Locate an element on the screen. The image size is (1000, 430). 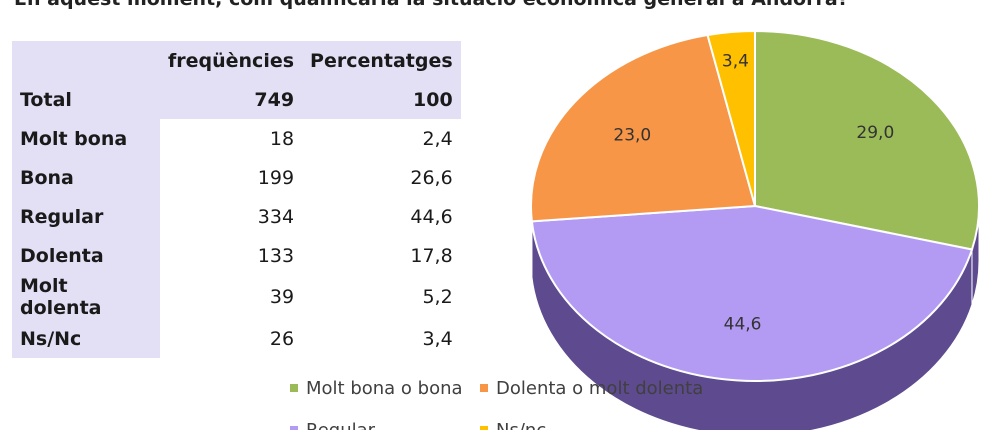
legend-label: Molt bona o bona is located at coordinates (384, 388).